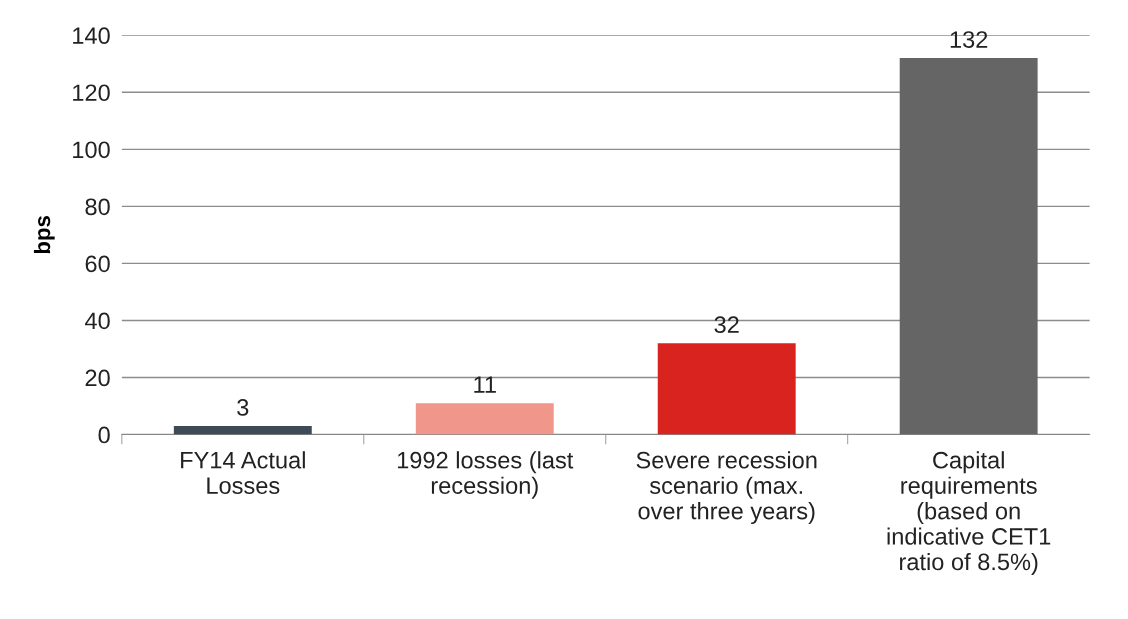  I want to click on y-tick-label: 80, so click(97, 207).